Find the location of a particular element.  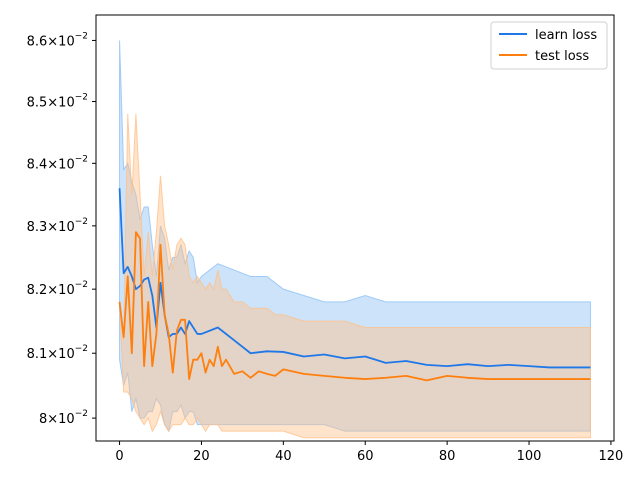

x-tick-label: 80 is located at coordinates (447, 456).